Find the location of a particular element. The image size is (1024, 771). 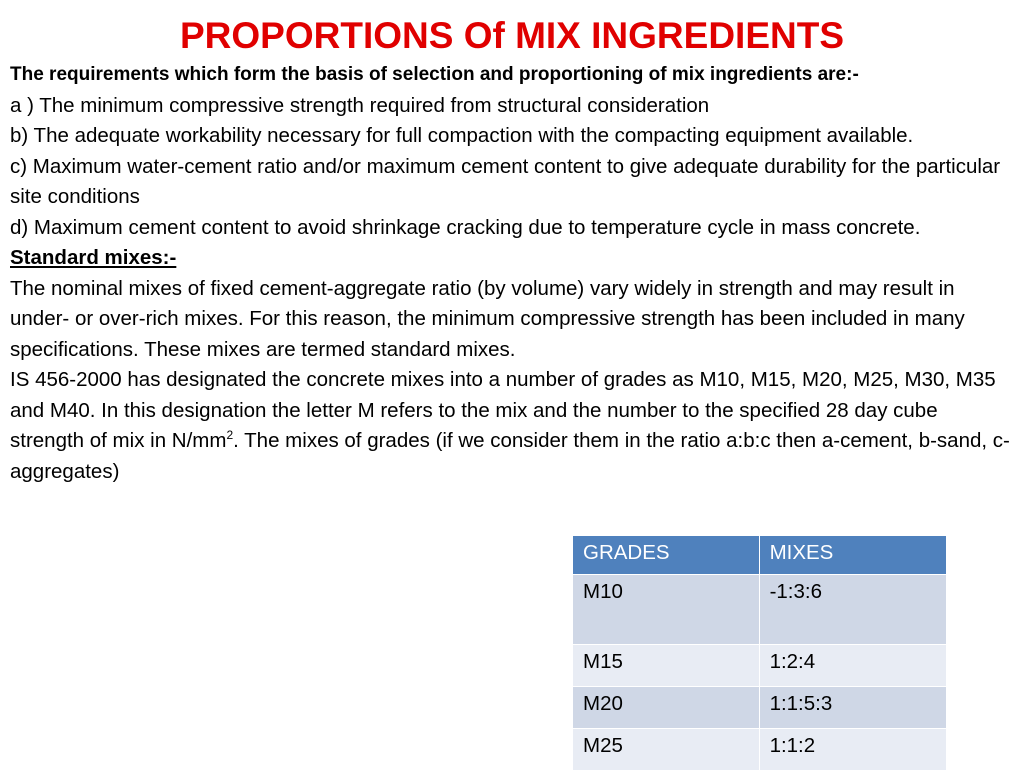

table-row: M10 -1:3:6 is located at coordinates (760, 609).